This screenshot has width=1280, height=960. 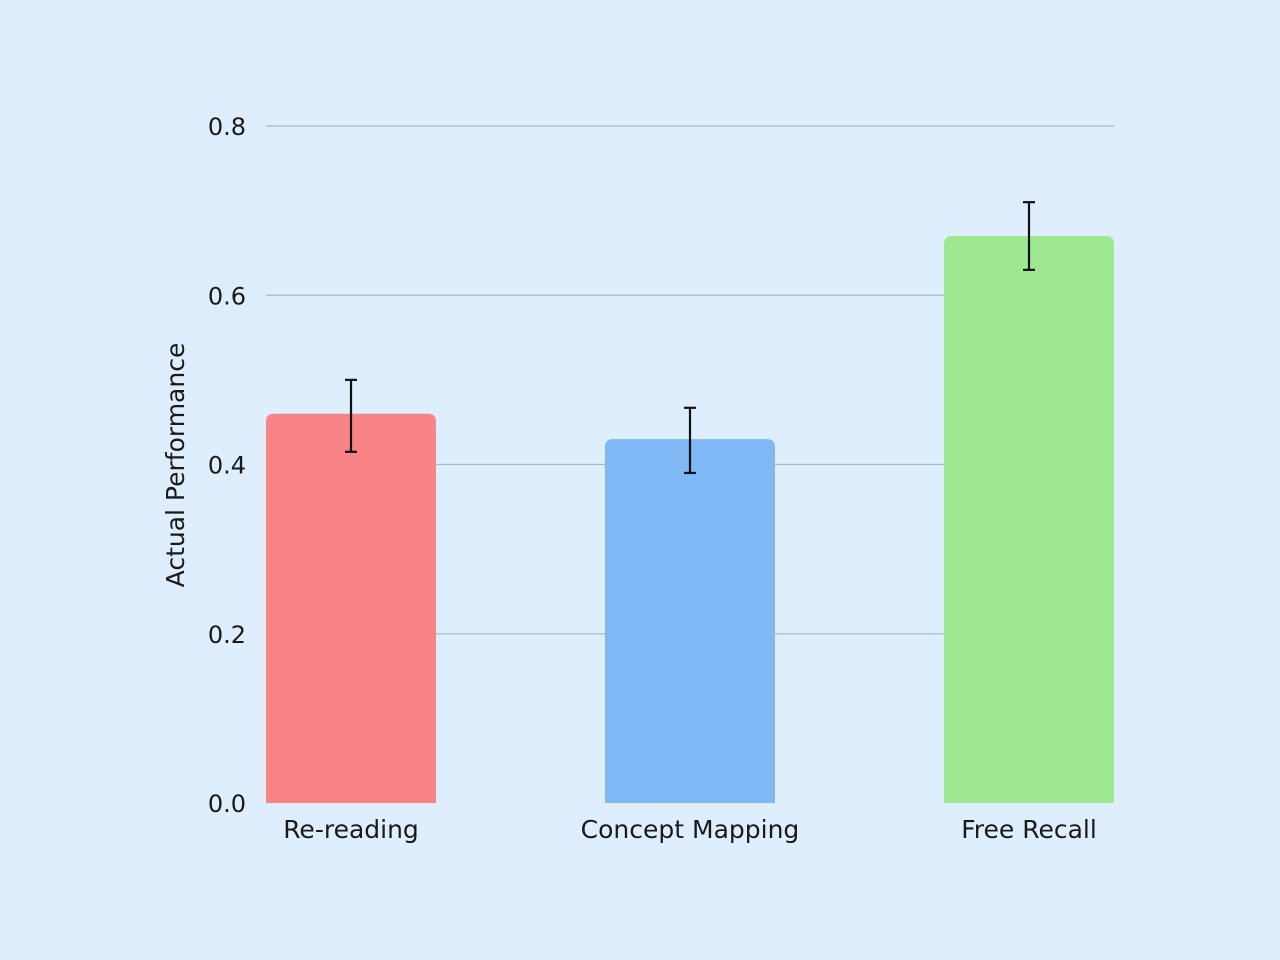 I want to click on bar-re-reading, so click(x=351, y=608).